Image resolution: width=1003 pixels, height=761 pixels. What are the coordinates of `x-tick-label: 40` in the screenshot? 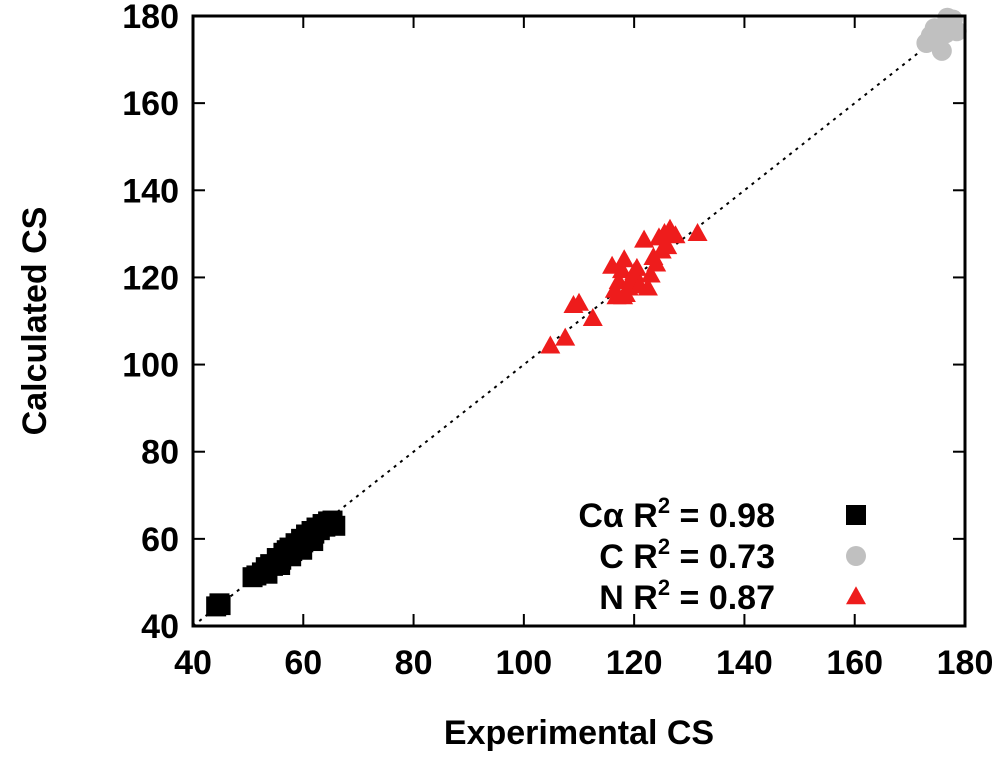 It's located at (193, 663).